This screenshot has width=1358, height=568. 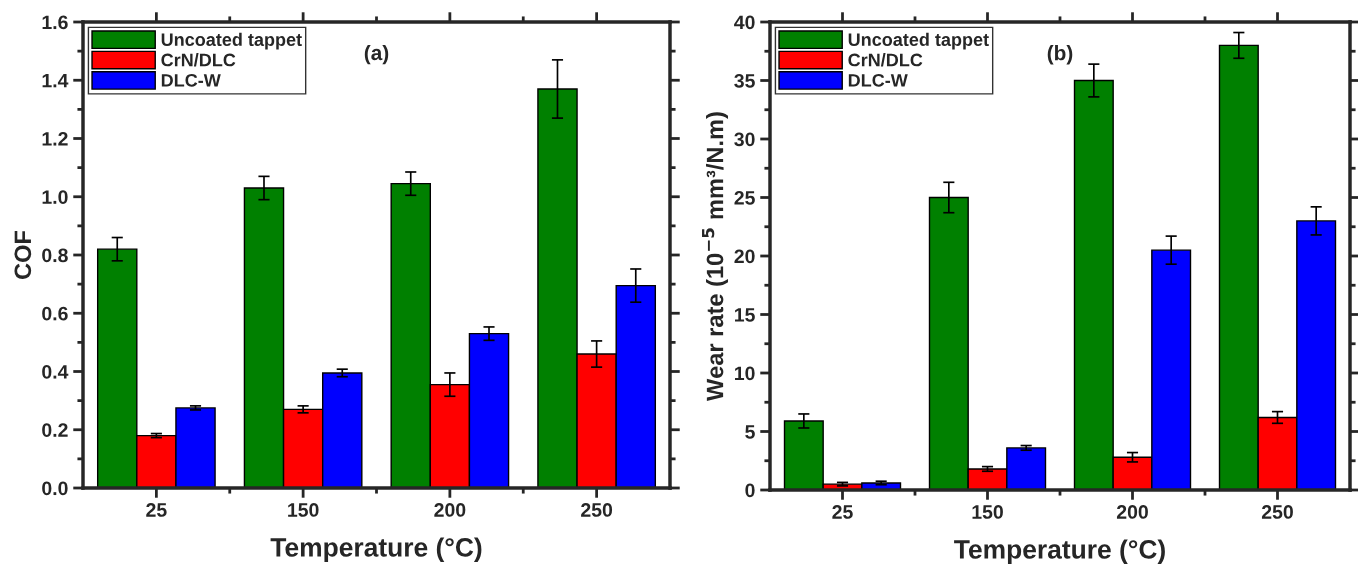 I want to click on y-tick-label: 1.6, so click(x=55, y=22).